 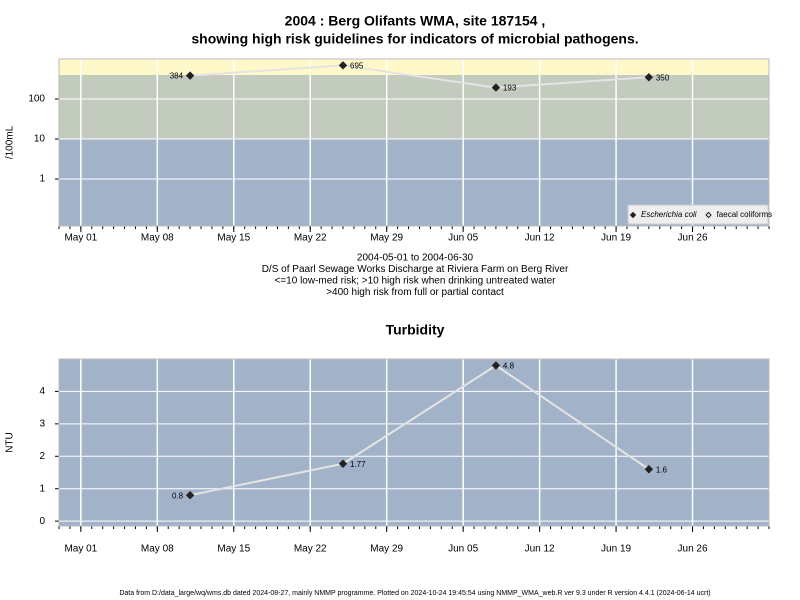 I want to click on y-tick-label: 10, so click(x=40, y=139).